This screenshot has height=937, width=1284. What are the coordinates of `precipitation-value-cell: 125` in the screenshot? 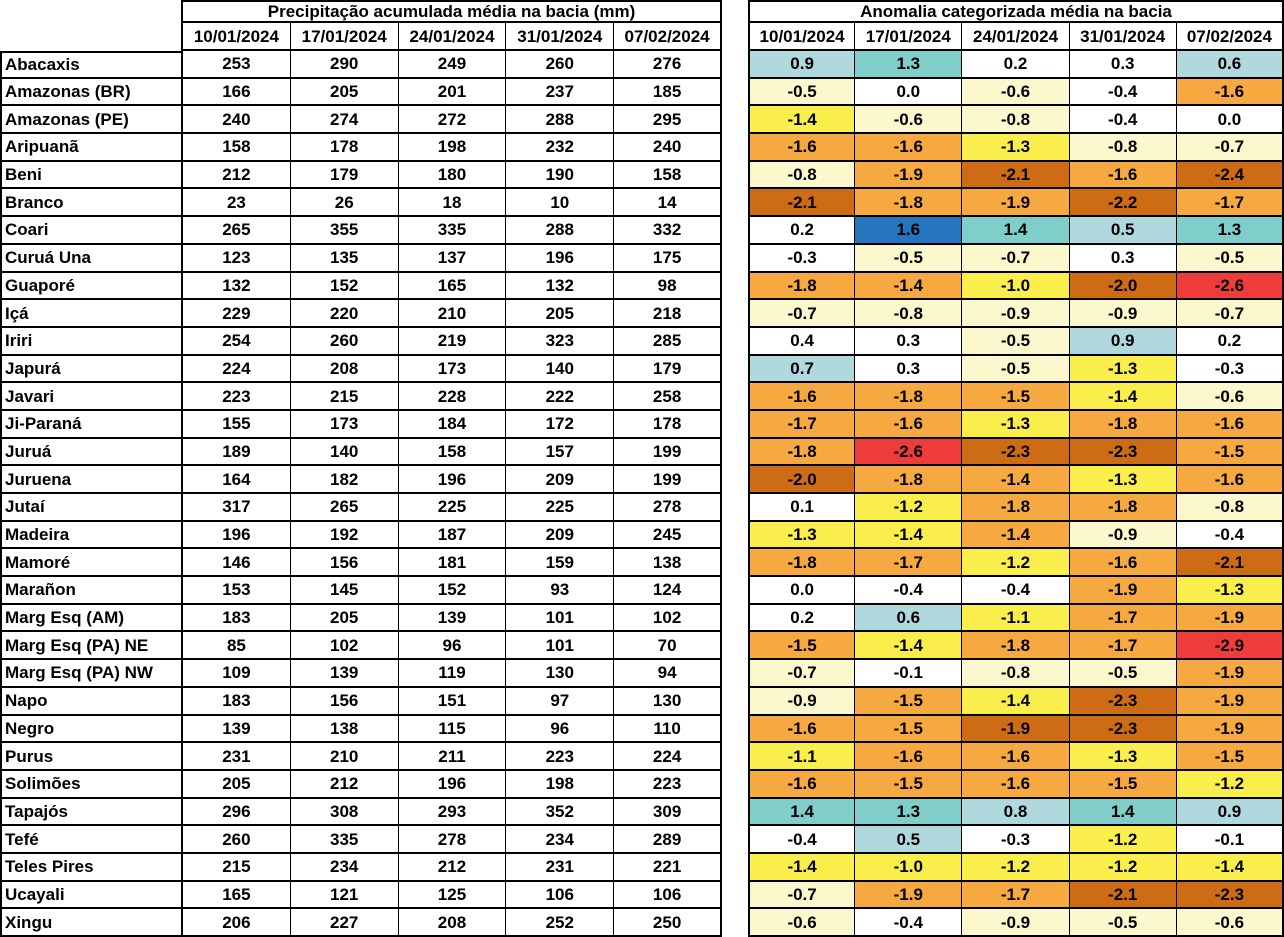 It's located at (452, 895).